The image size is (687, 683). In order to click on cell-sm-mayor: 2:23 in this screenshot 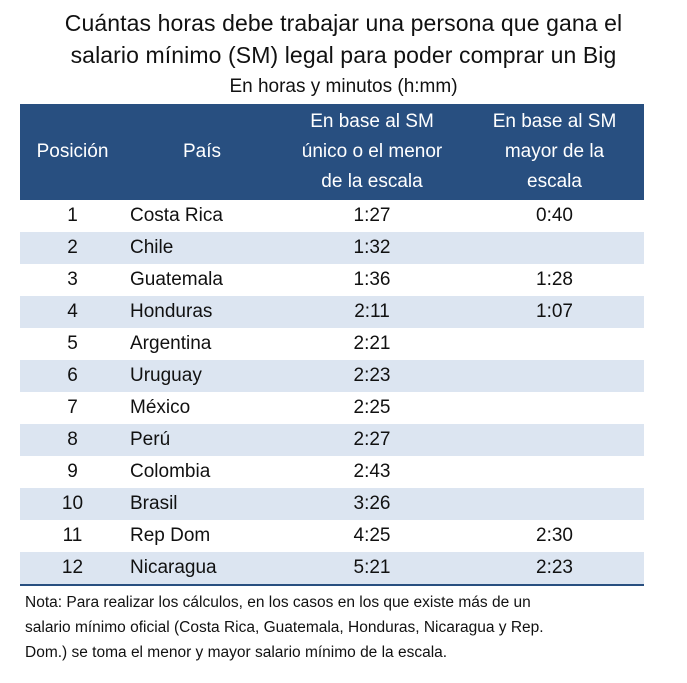, I will do `click(554, 567)`.